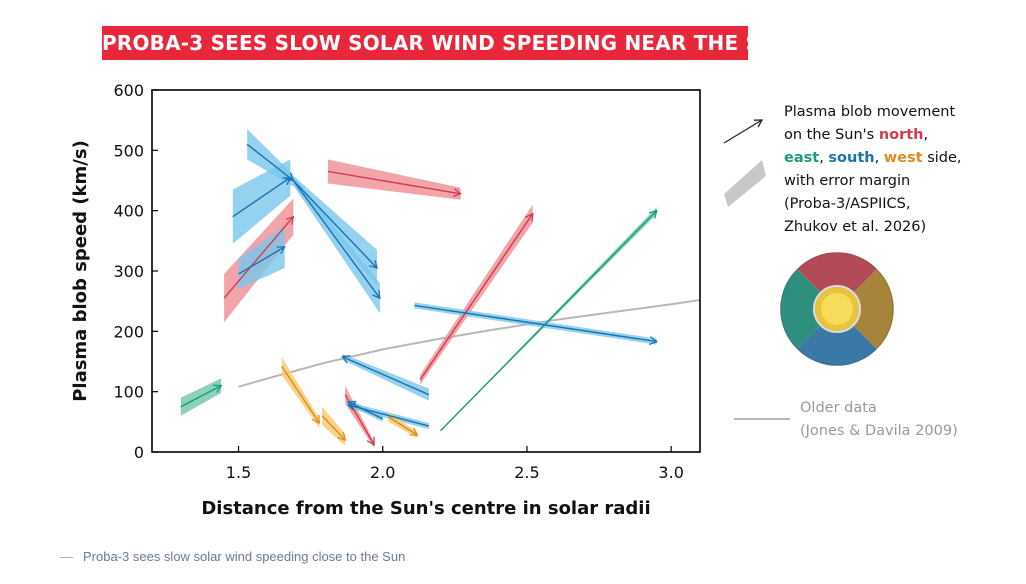  What do you see at coordinates (838, 408) in the screenshot?
I see `older-data-label-1: Older data` at bounding box center [838, 408].